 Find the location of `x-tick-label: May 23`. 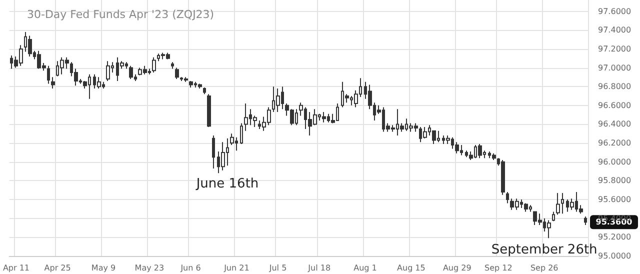

x-tick-label: May 23 is located at coordinates (149, 268).